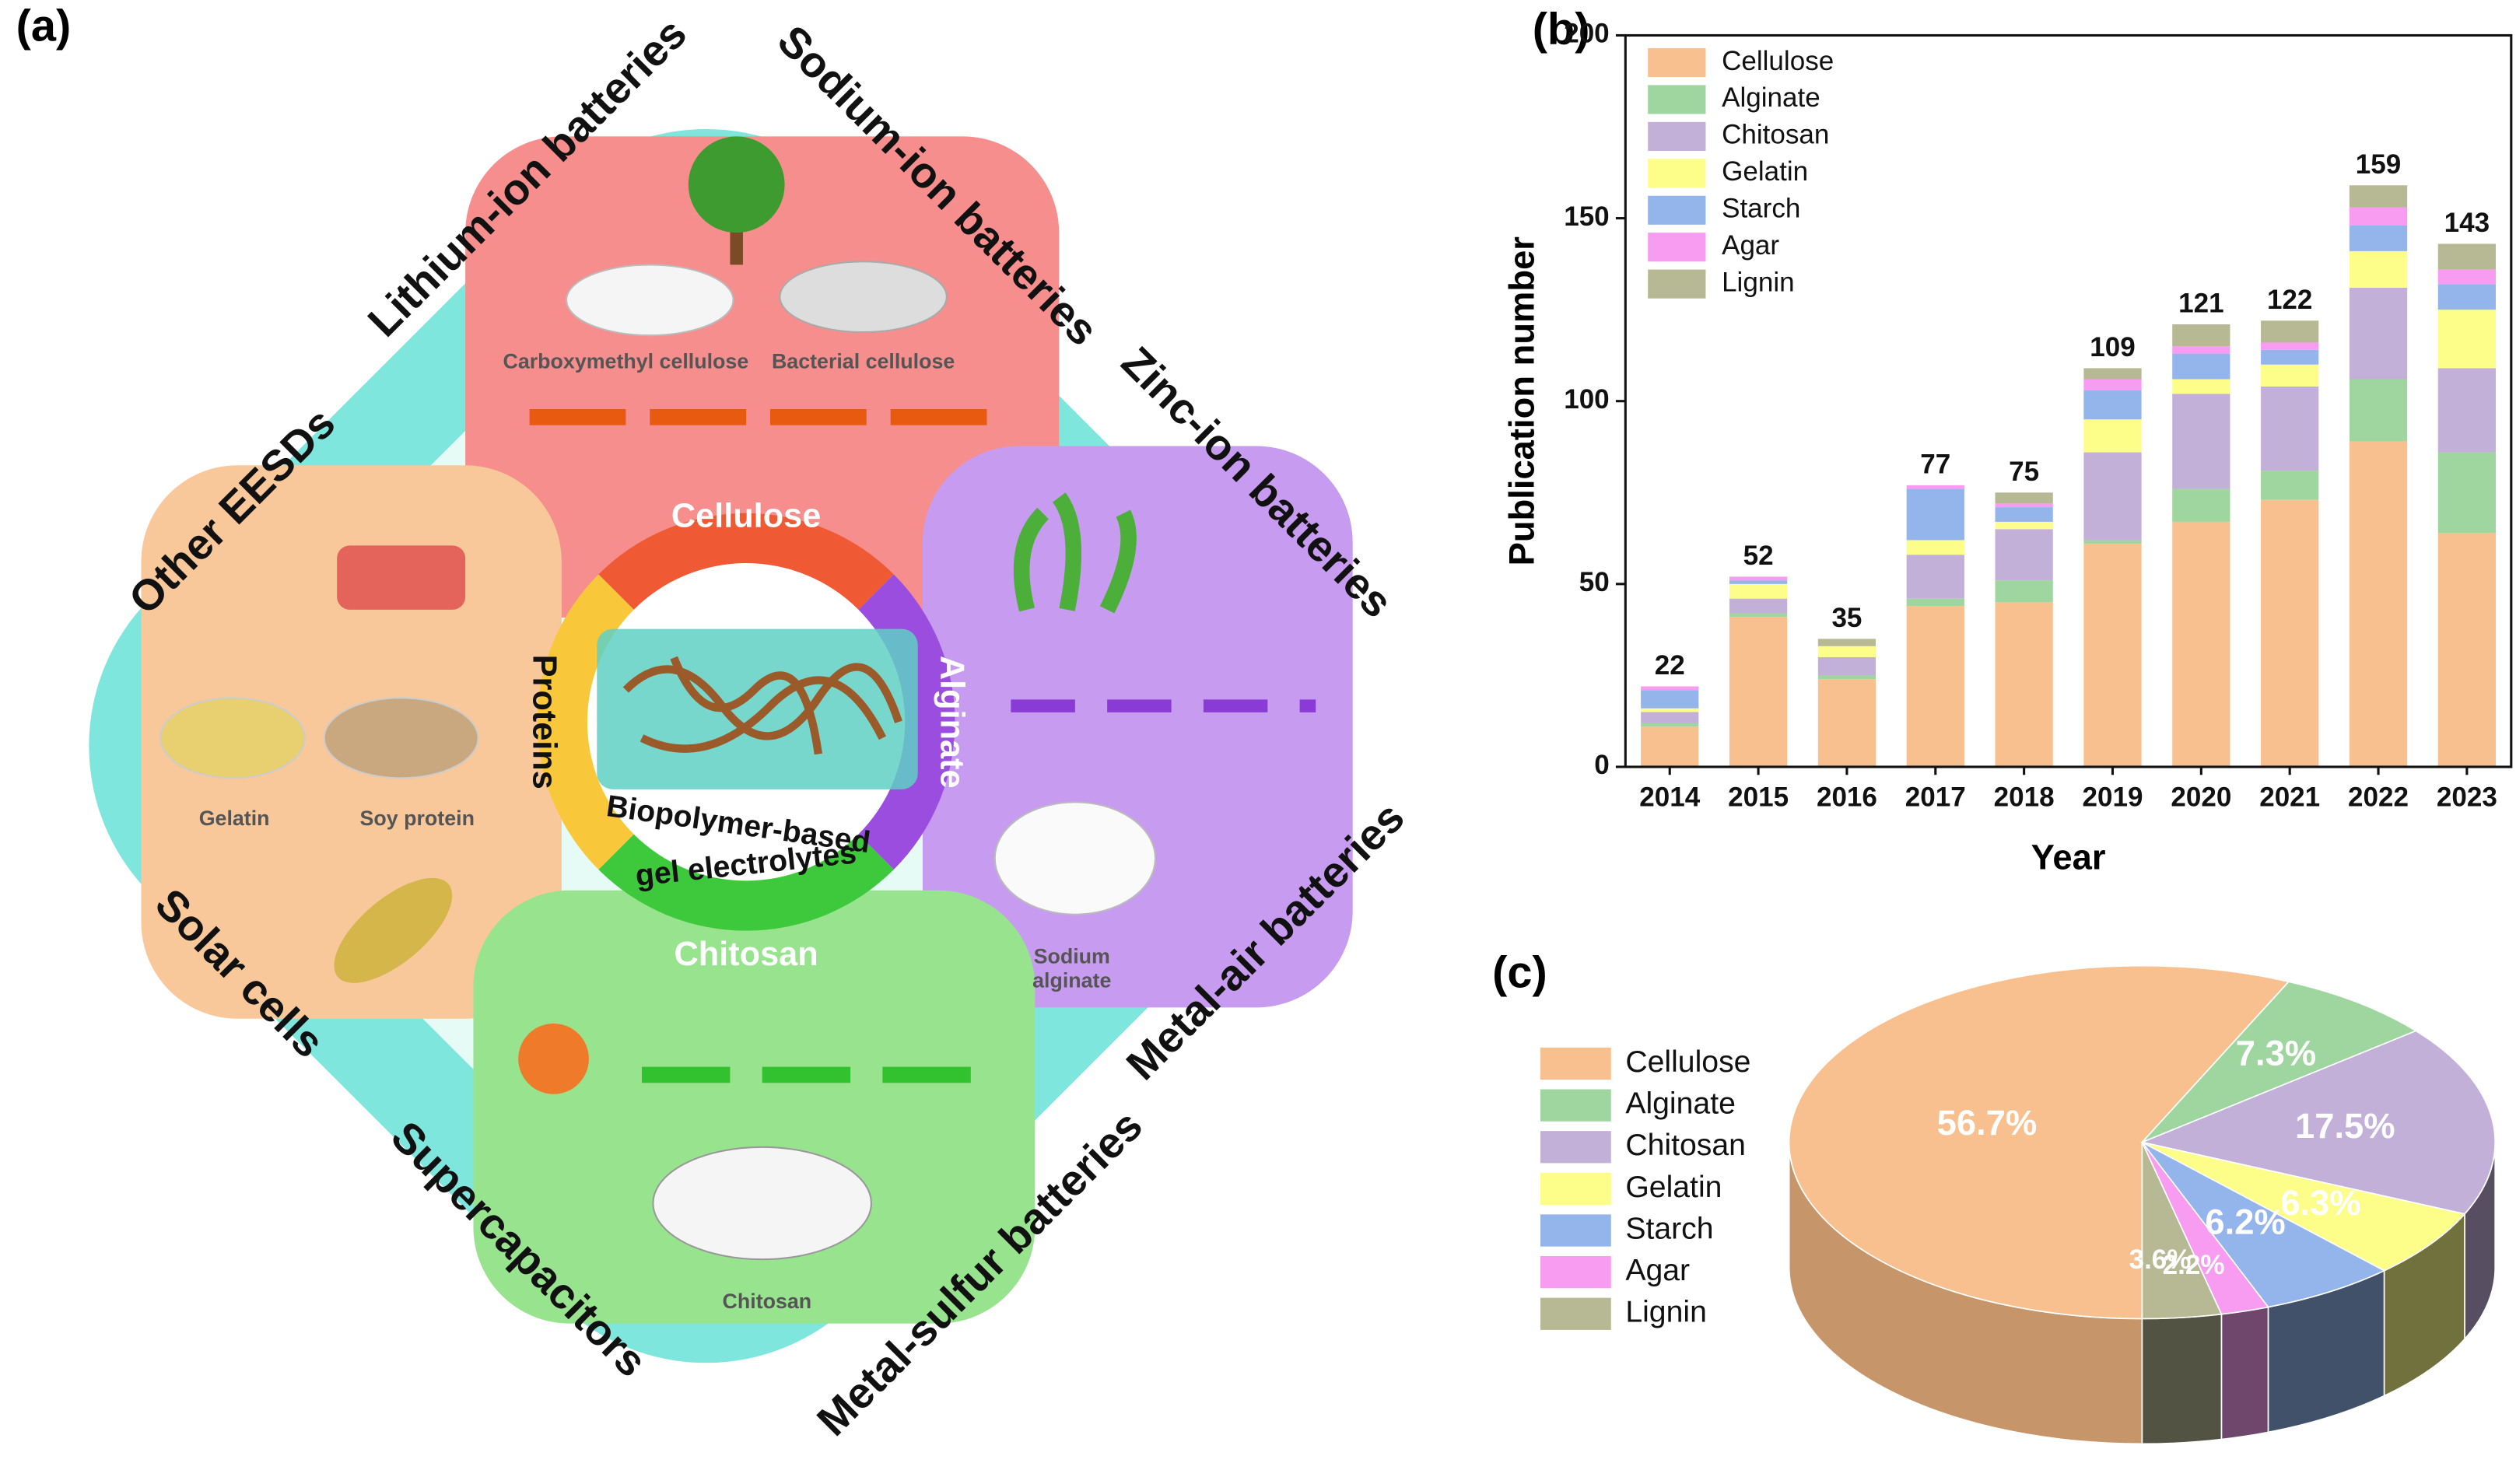 Image resolution: width=2516 pixels, height=1484 pixels. What do you see at coordinates (586, 722) in the screenshot?
I see `ring-proteins` at bounding box center [586, 722].